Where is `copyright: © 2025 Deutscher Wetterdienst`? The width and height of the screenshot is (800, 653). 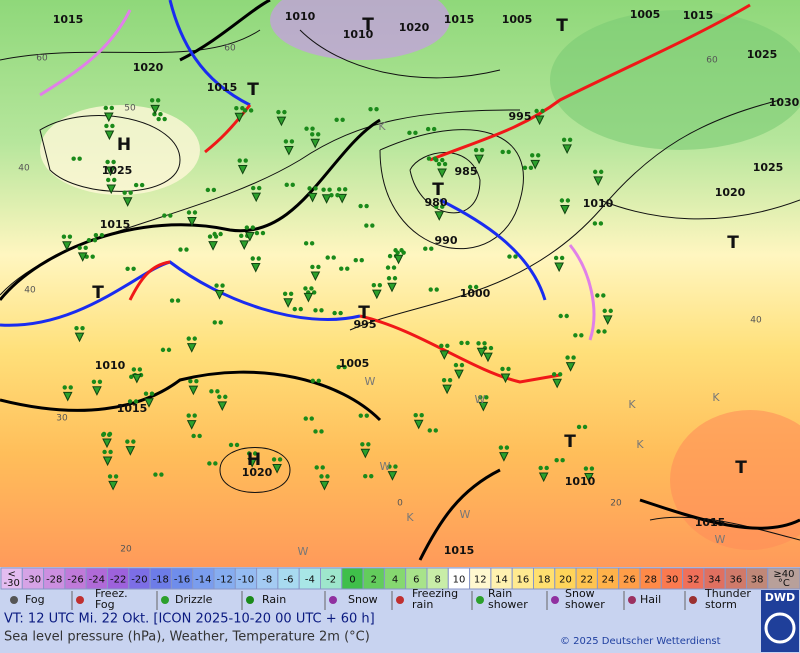 copyright: © 2025 Deutscher Wetterdienst is located at coordinates (640, 641).